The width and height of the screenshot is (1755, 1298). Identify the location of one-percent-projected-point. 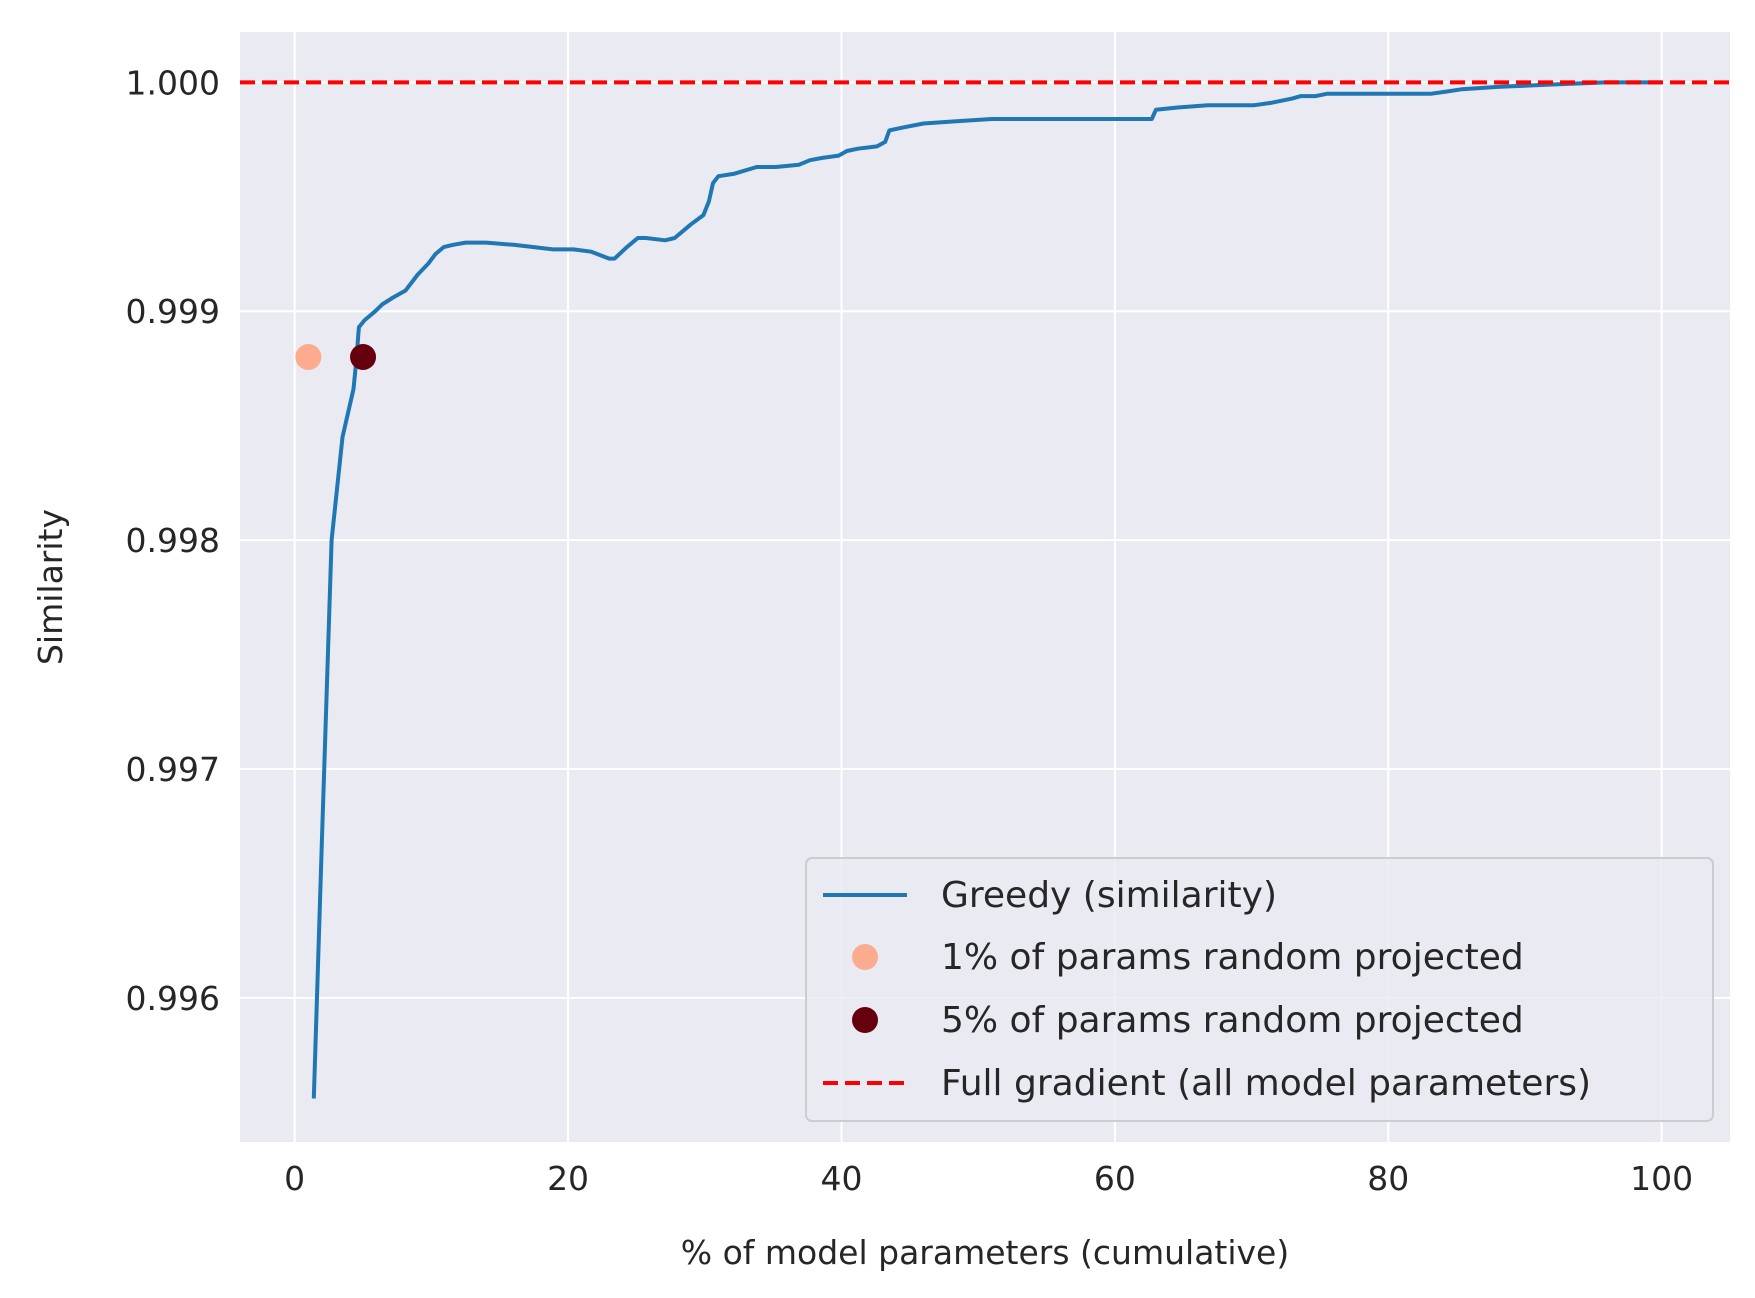
(308, 356).